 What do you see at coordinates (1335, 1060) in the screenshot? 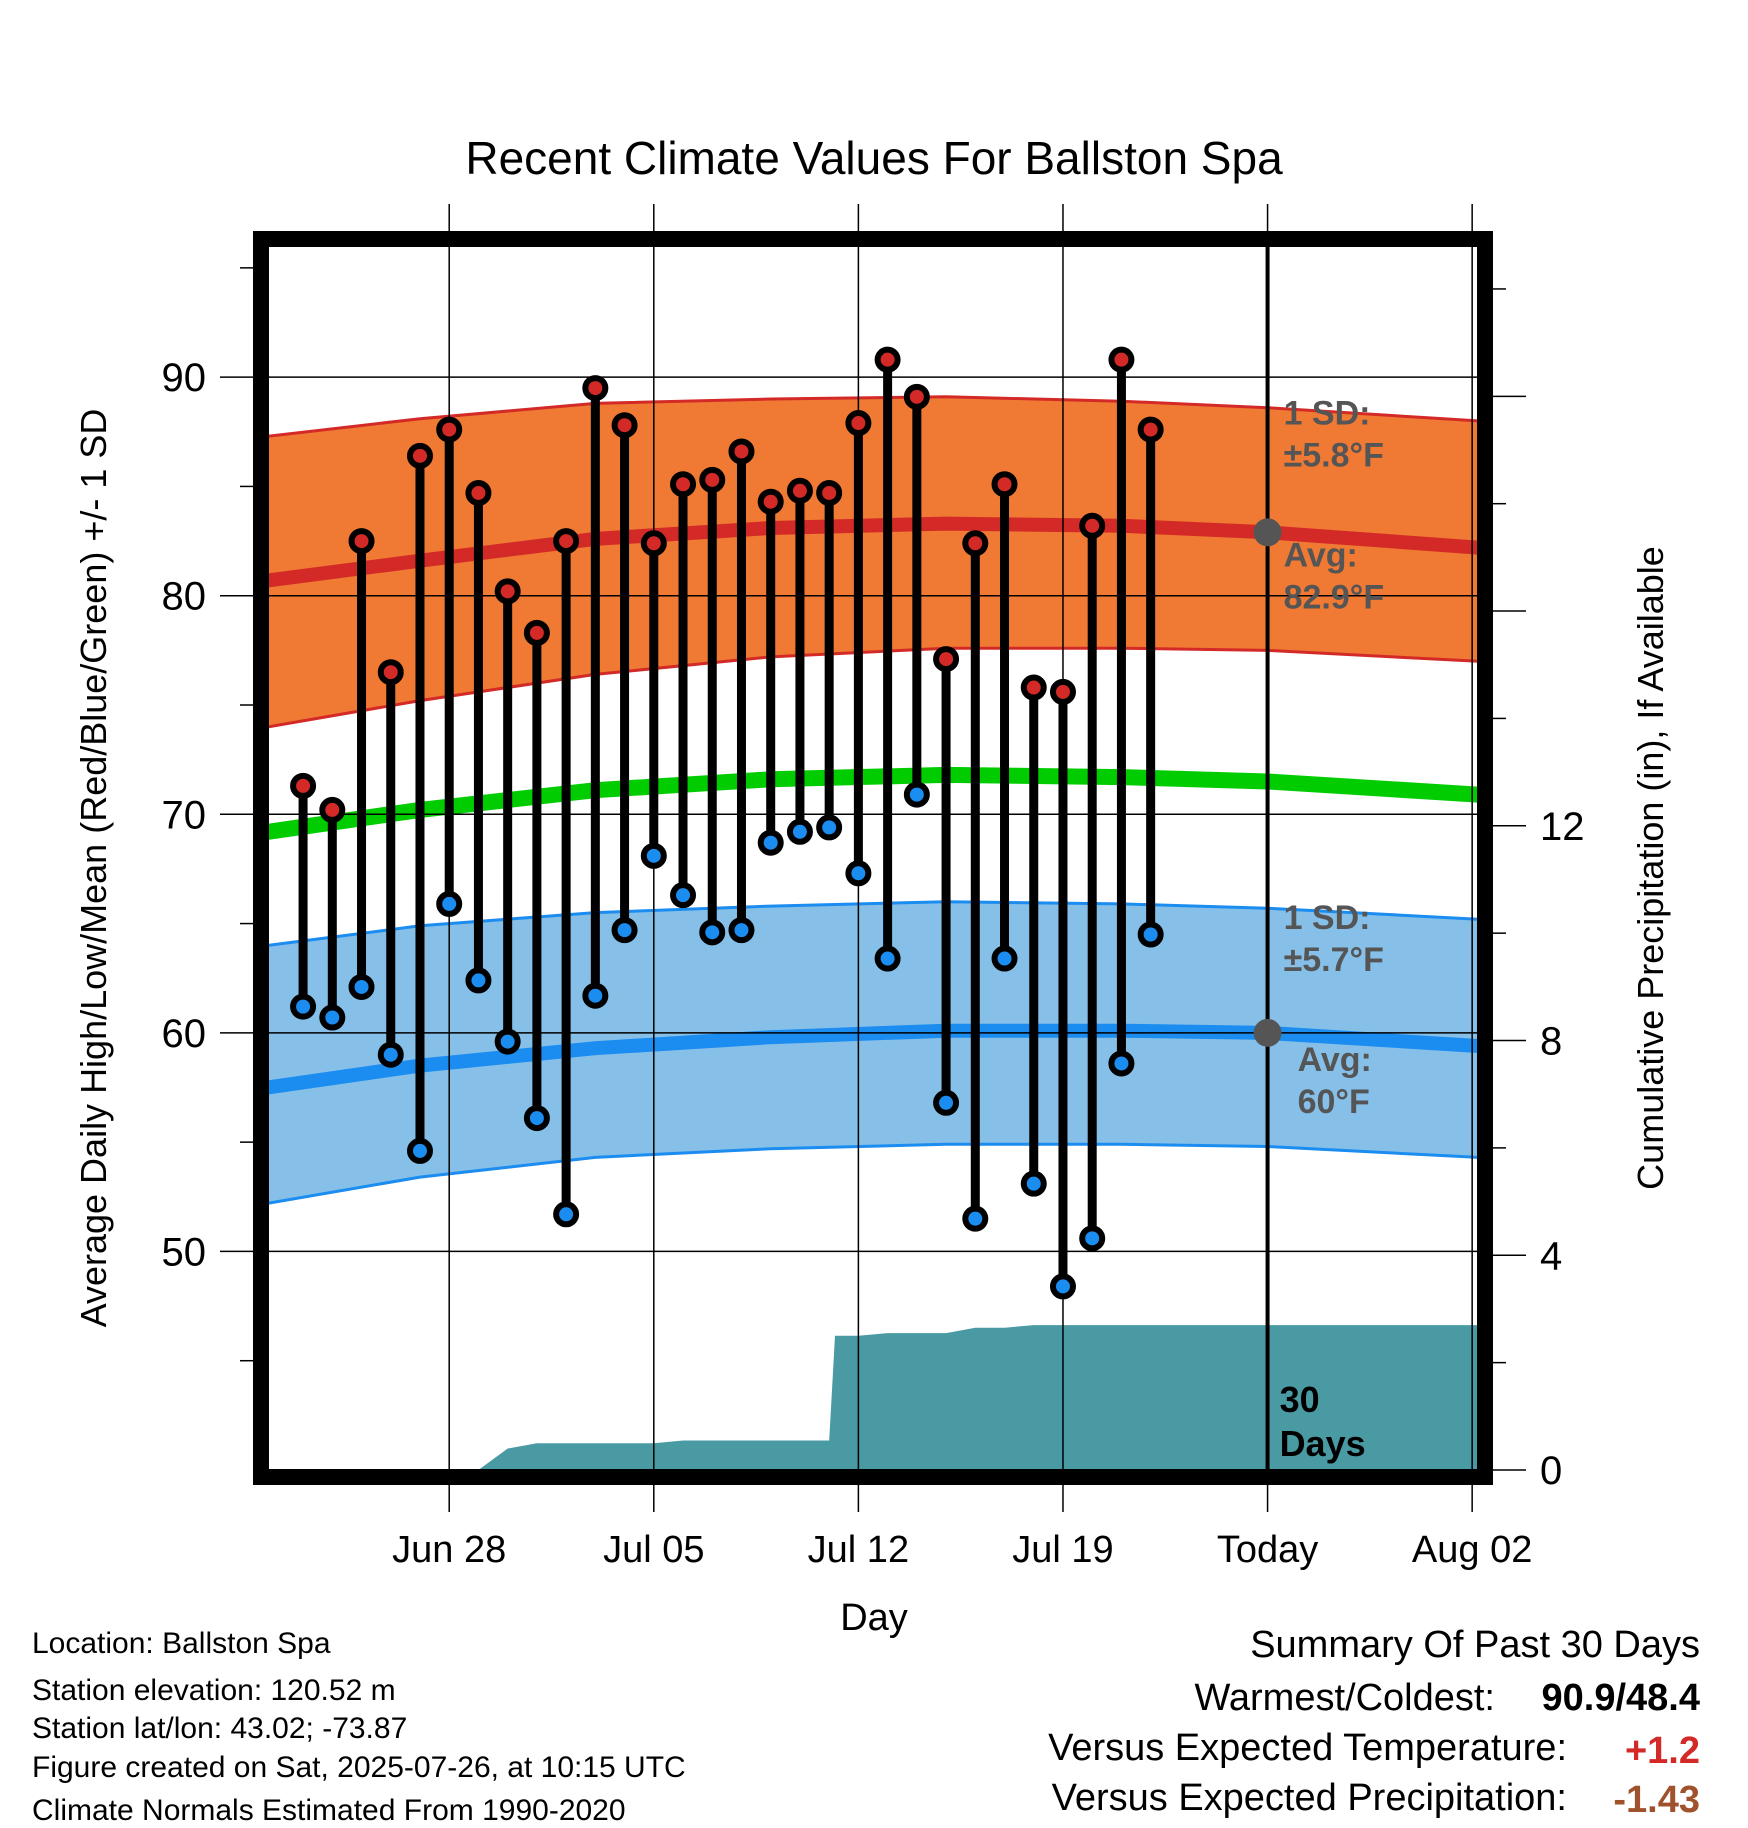
I see `low-avg-label: Avg:` at bounding box center [1335, 1060].